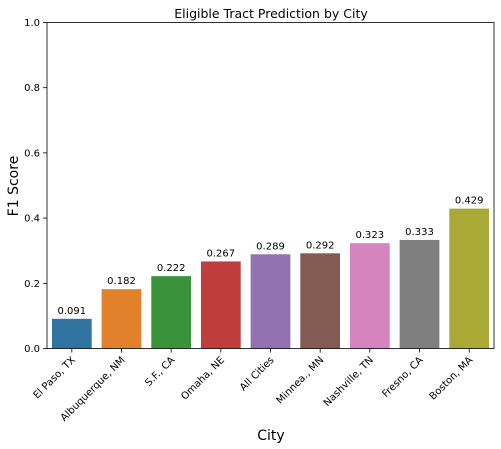 This screenshot has height=449, width=501. Describe the element at coordinates (121, 281) in the screenshot. I see `bar-value-label: 0.182` at that location.